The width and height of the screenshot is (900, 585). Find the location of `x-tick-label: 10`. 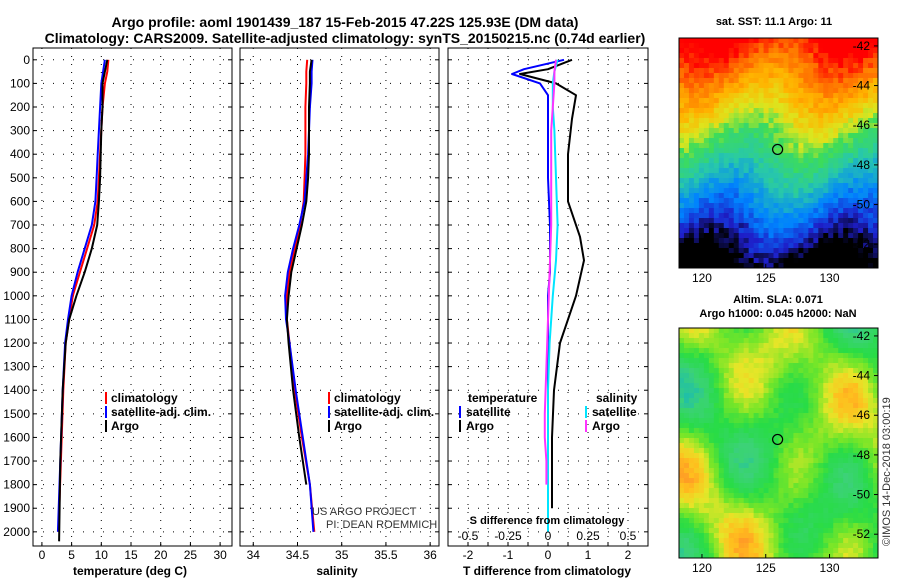

x-tick-label: 10 is located at coordinates (102, 555).